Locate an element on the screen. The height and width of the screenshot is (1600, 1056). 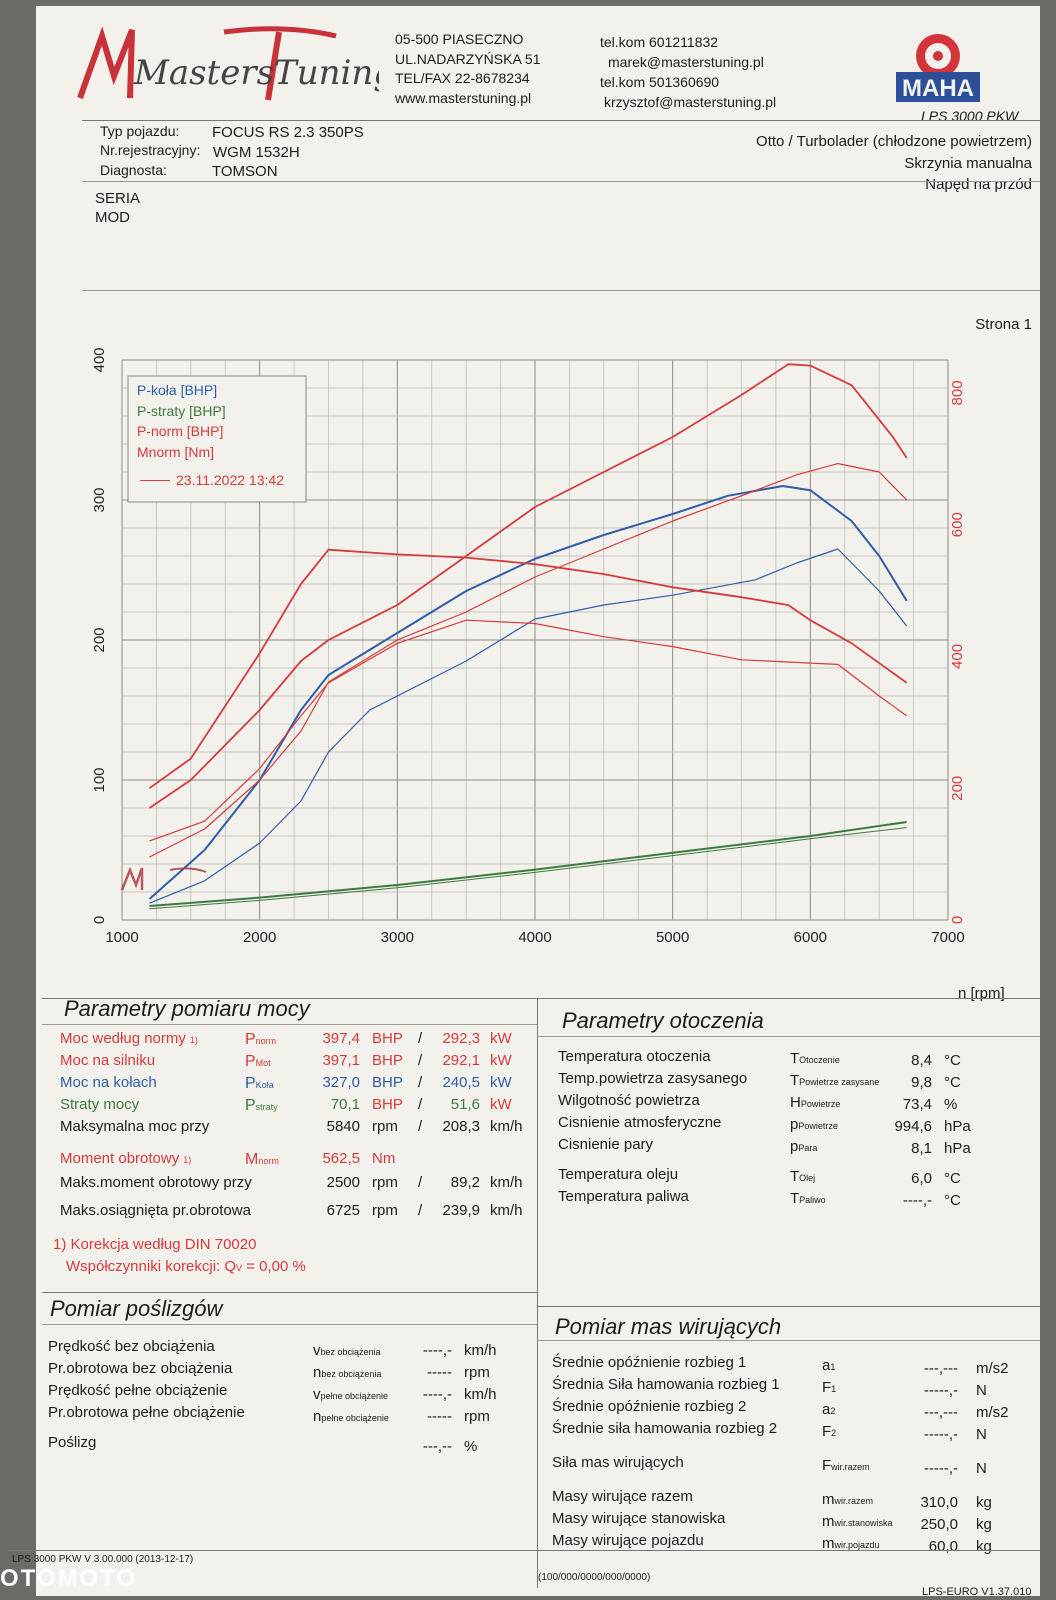
param-label-text: Straty mocy is located at coordinates (100, 1104).